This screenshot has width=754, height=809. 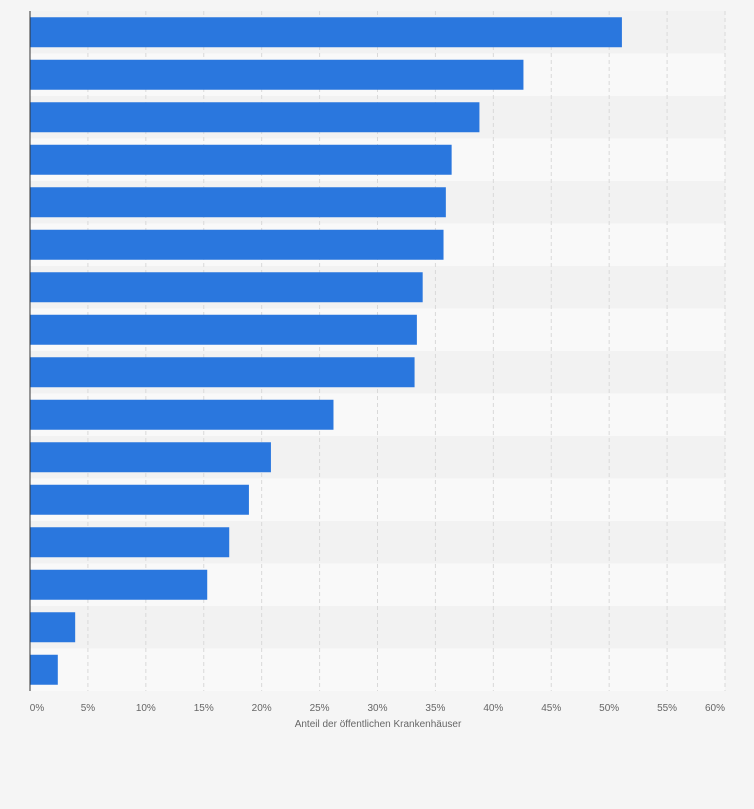 I want to click on x-tick-label: 30%, so click(x=377, y=708).